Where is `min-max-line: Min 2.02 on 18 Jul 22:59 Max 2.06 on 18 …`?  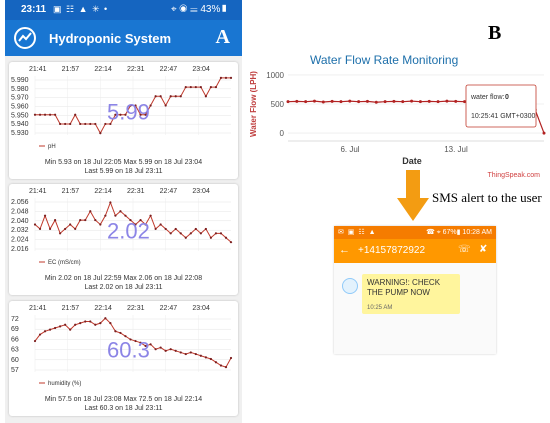 min-max-line: Min 2.02 on 18 Jul 22:59 Max 2.06 on 18 … is located at coordinates (123, 278).